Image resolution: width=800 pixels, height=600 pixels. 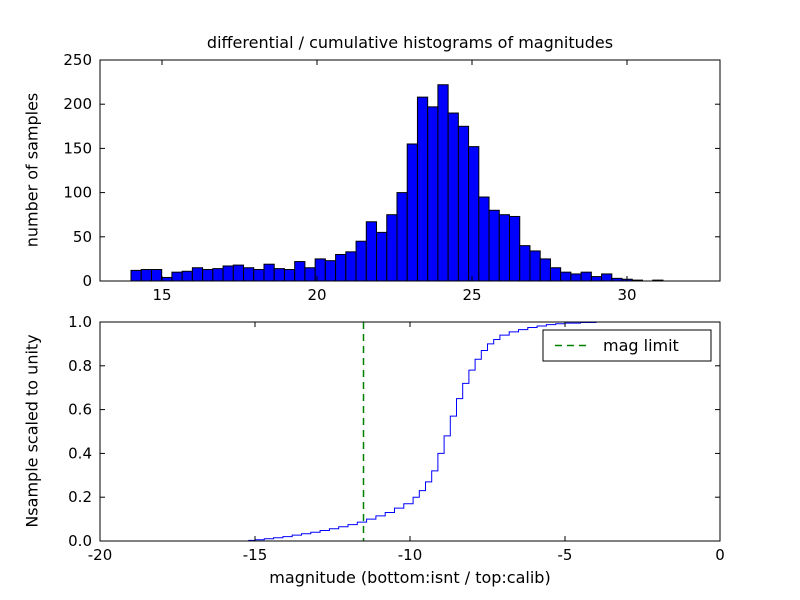 What do you see at coordinates (77, 193) in the screenshot?
I see `y-tick-label: 100` at bounding box center [77, 193].